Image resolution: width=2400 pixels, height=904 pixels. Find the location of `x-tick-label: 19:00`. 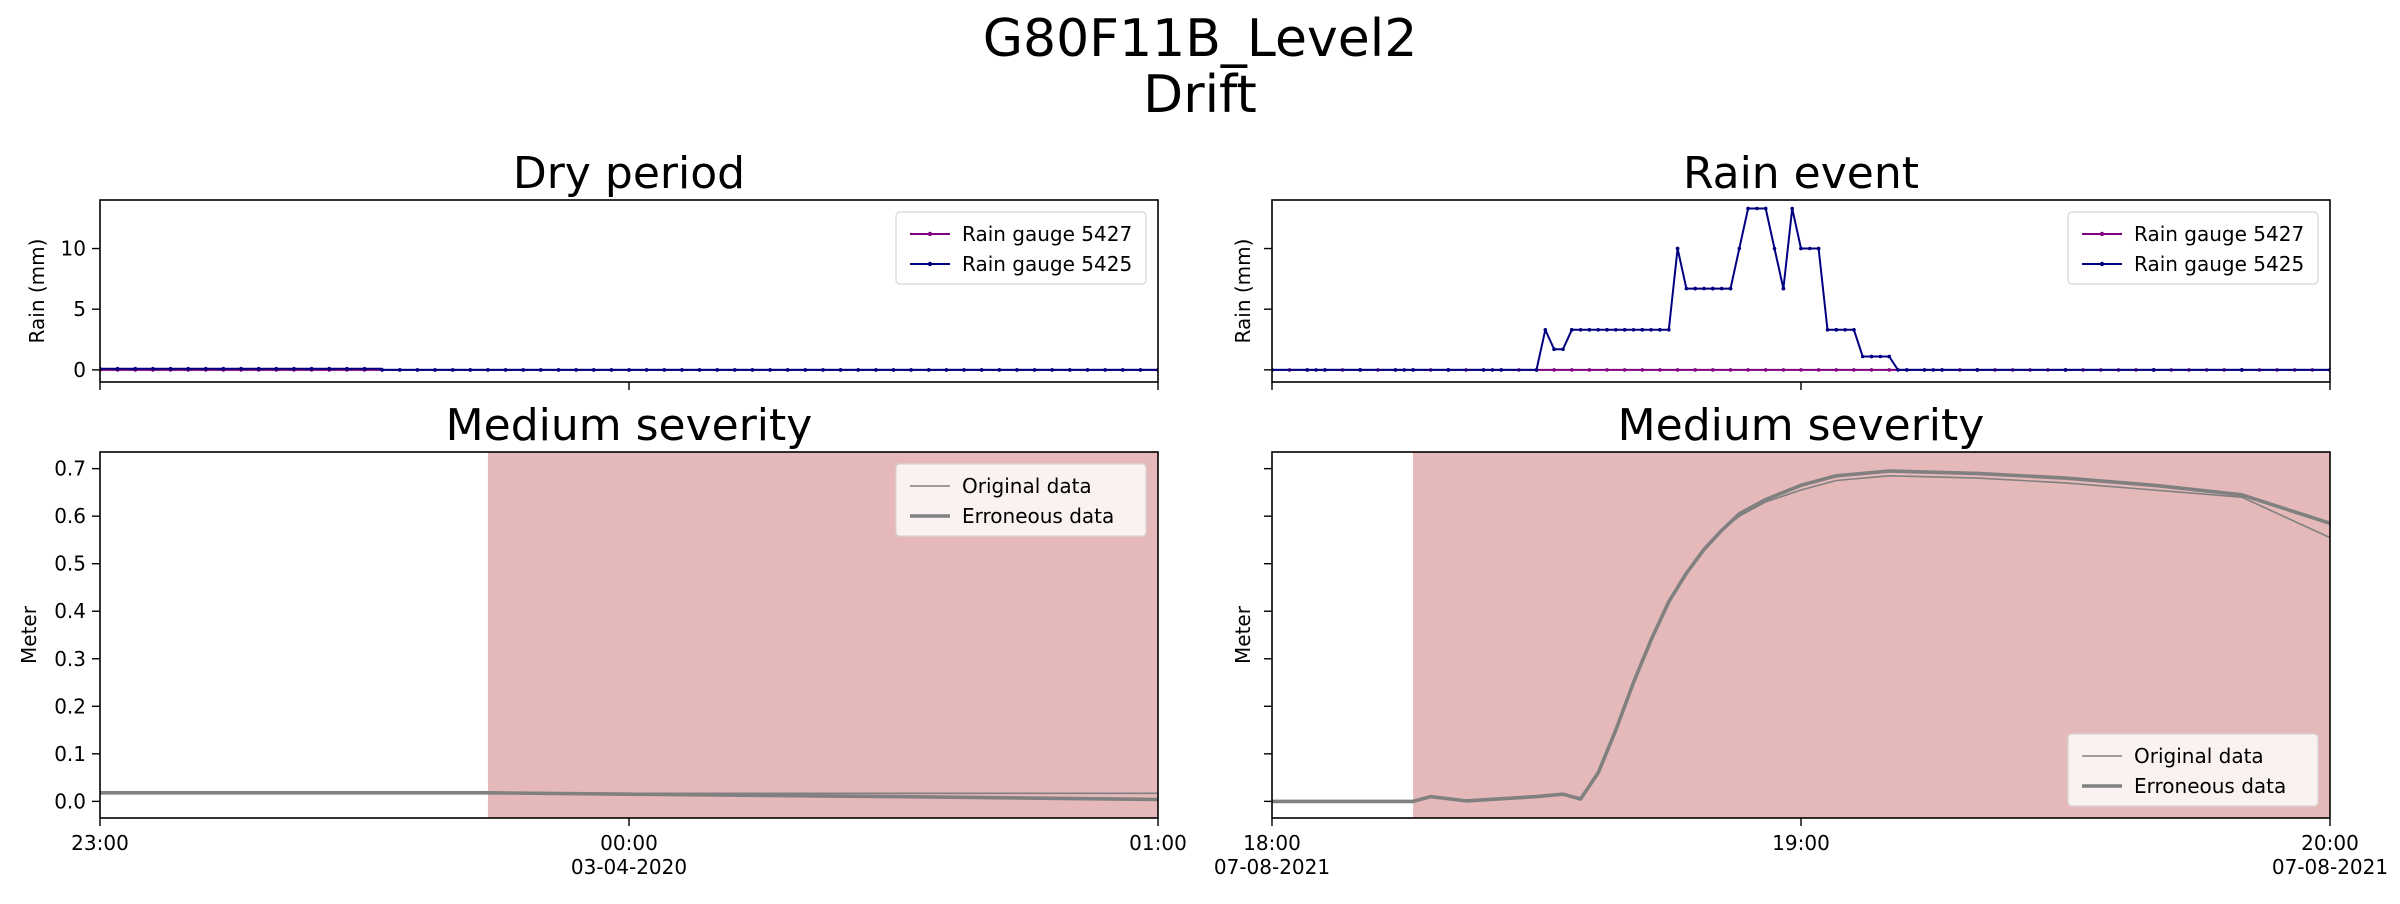

x-tick-label: 19:00 is located at coordinates (1801, 843).